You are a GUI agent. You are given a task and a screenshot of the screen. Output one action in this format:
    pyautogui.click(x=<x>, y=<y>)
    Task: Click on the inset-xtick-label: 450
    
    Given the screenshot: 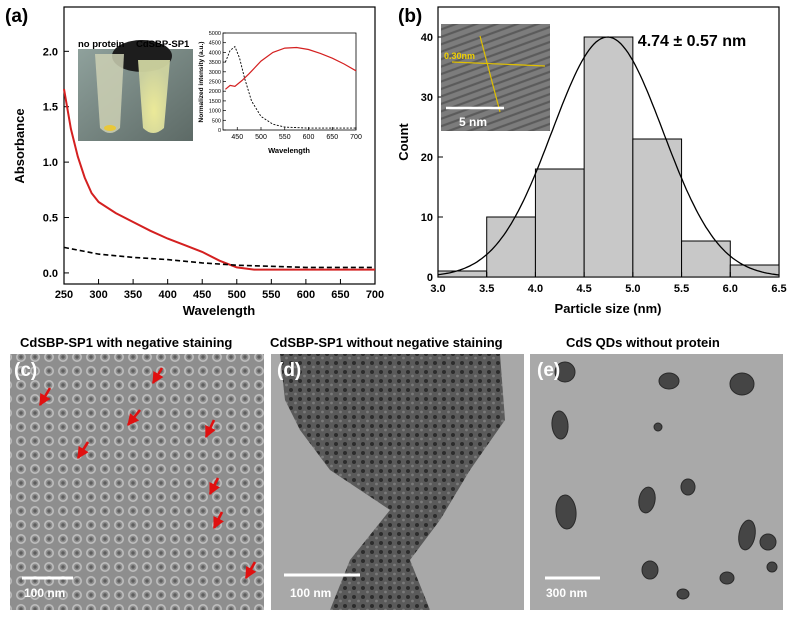 What is the action you would take?
    pyautogui.click(x=237, y=137)
    